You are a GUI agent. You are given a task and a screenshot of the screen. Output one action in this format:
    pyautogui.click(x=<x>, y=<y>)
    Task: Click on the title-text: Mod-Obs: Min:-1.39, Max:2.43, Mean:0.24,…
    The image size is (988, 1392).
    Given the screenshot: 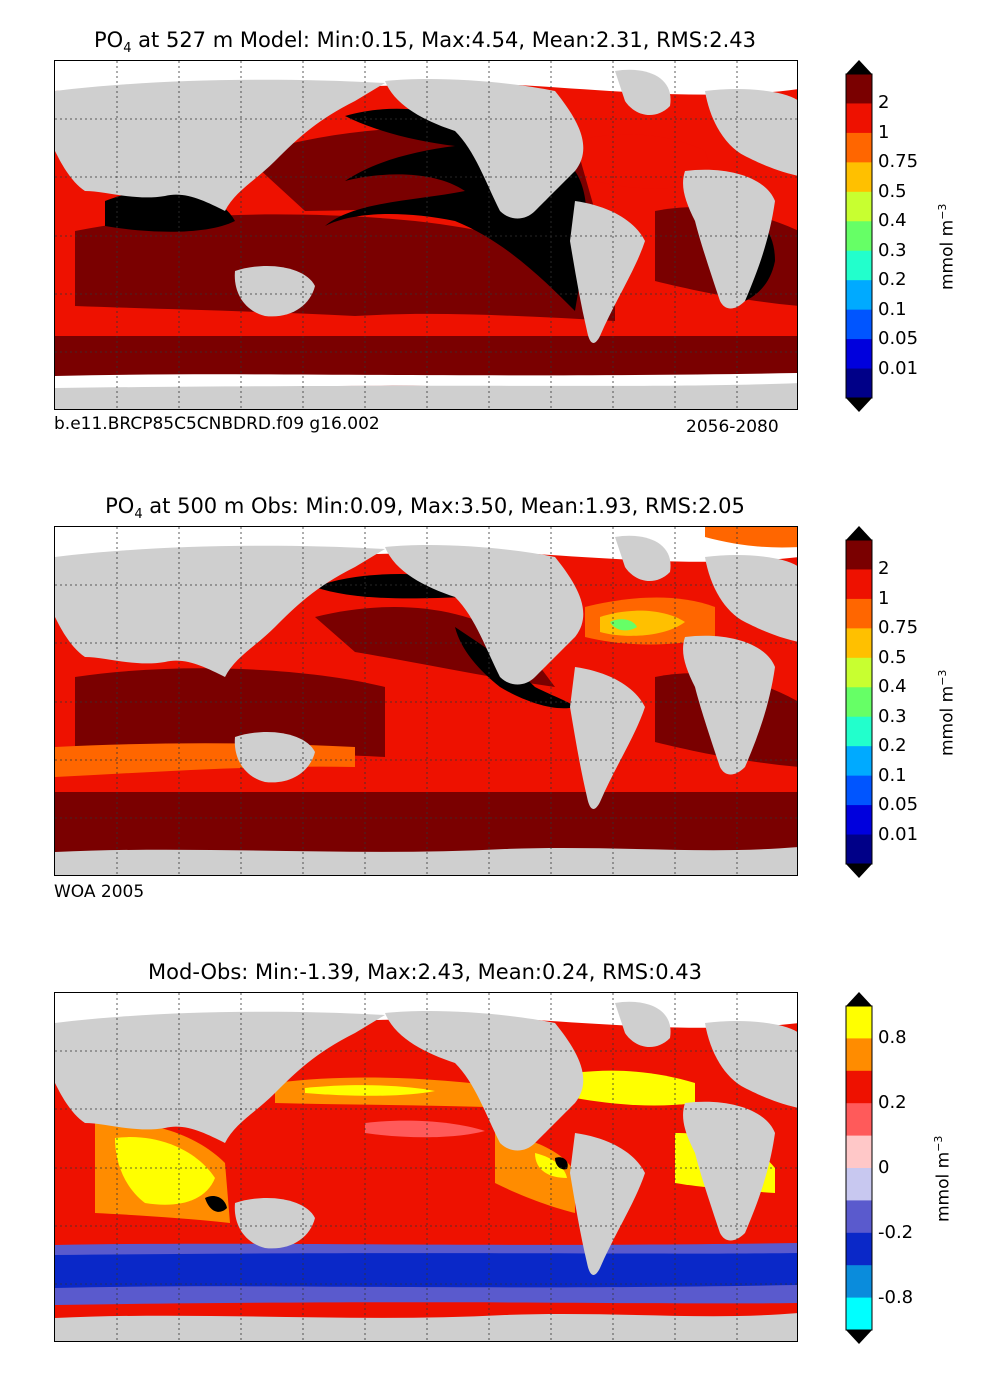 What is the action you would take?
    pyautogui.click(x=425, y=972)
    